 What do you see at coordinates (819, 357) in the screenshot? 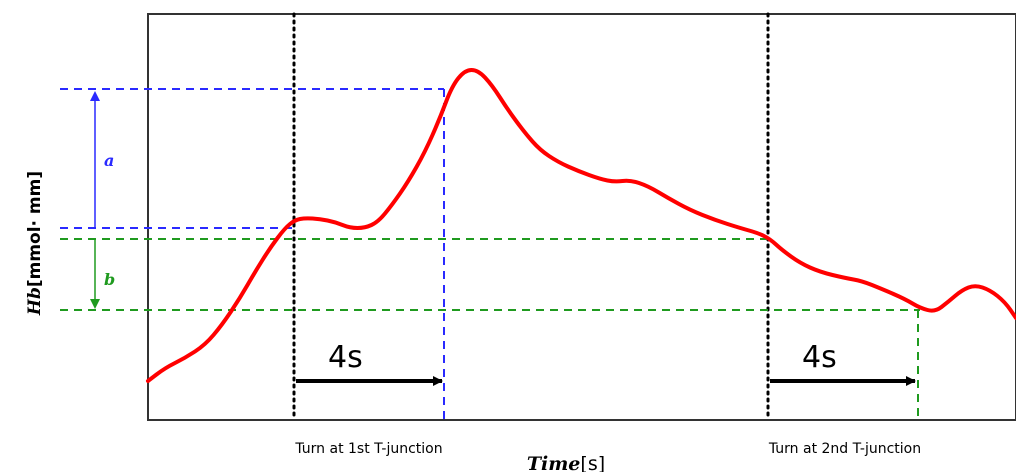
I see `interval2-label: 4s` at bounding box center [819, 357].